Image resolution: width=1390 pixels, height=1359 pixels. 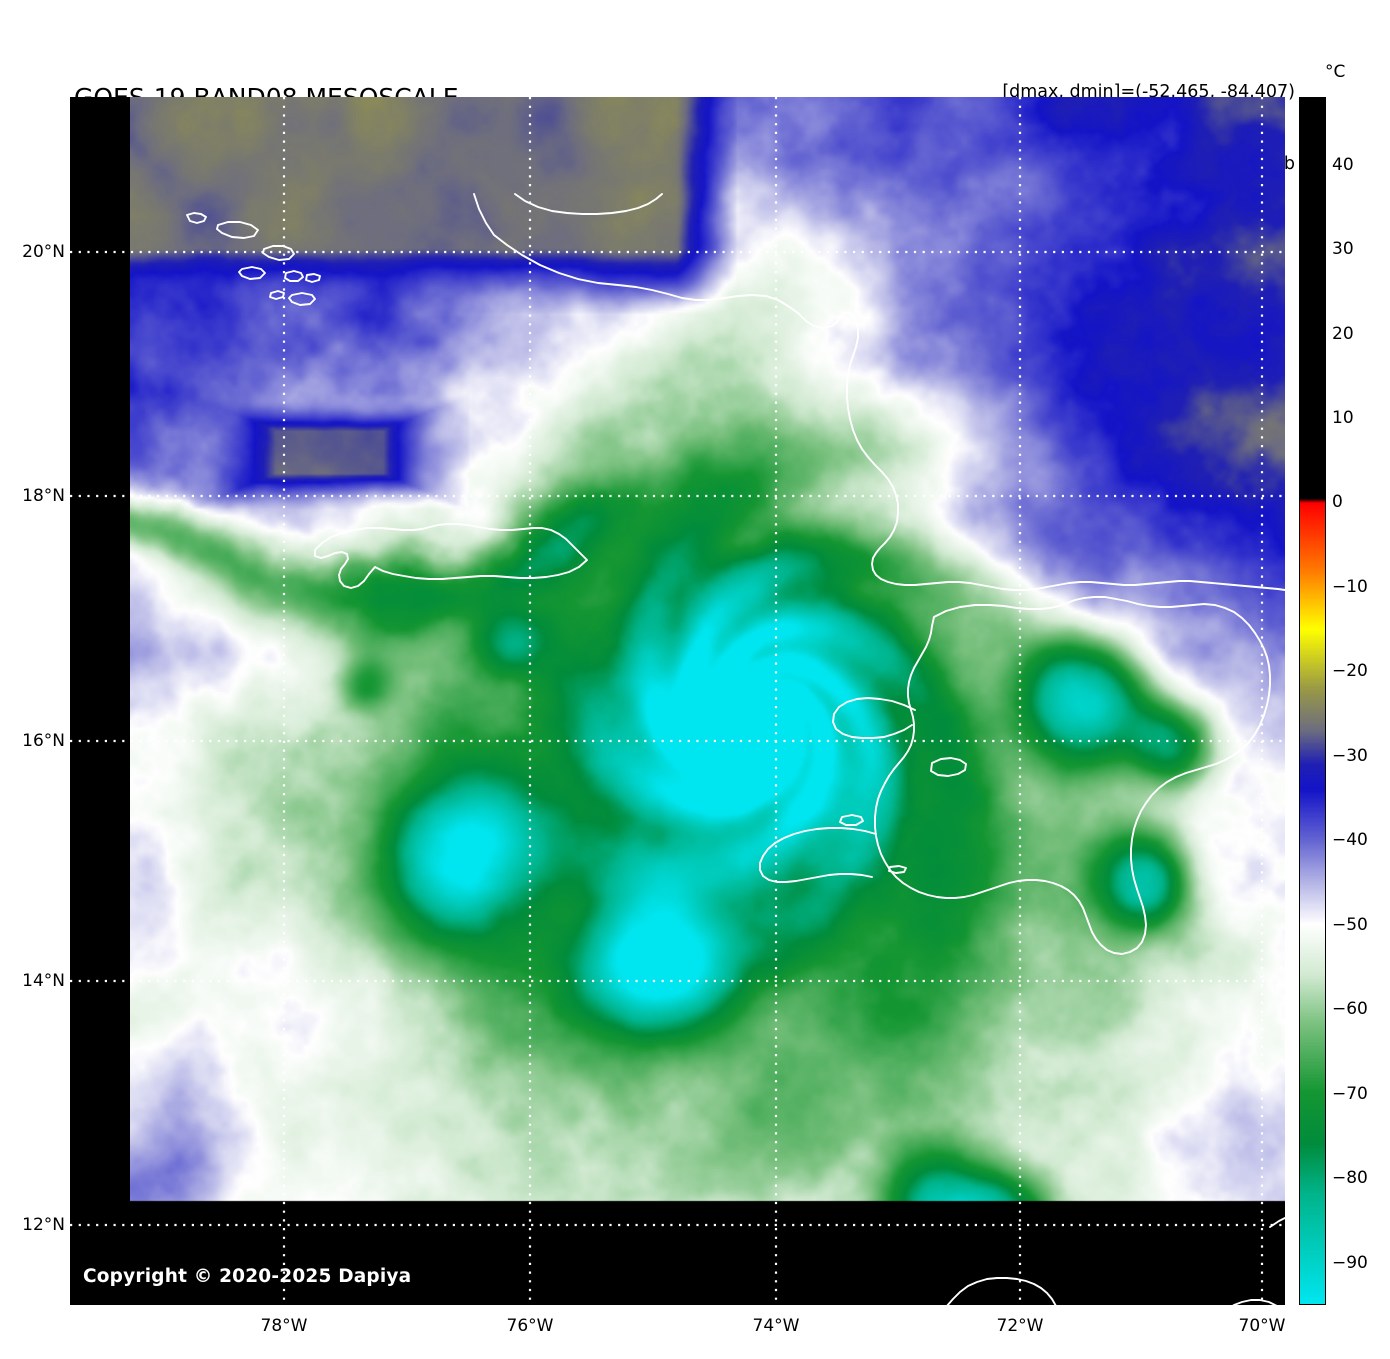 What do you see at coordinates (43, 981) in the screenshot?
I see `y-tick-label: 14°N` at bounding box center [43, 981].